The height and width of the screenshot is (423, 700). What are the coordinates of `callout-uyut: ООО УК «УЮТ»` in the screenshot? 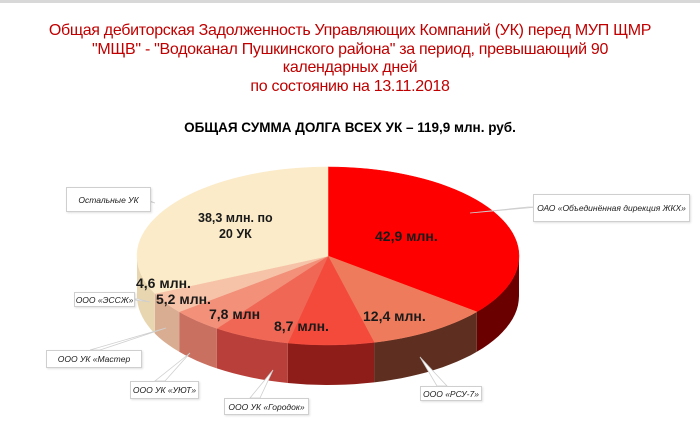 It's located at (164, 390).